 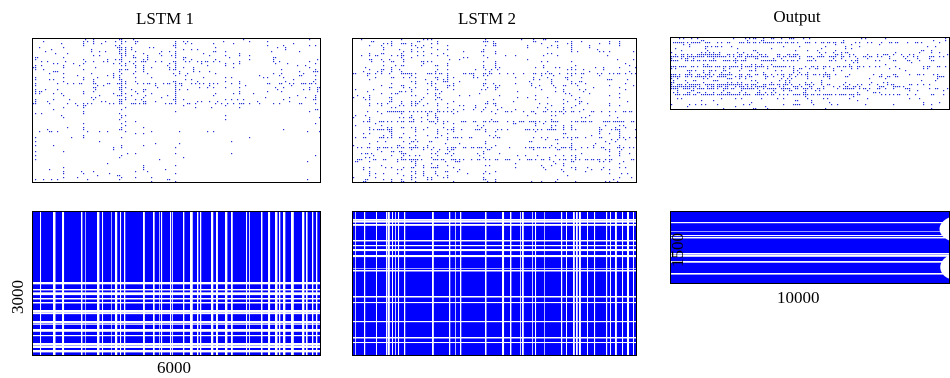 What do you see at coordinates (798, 298) in the screenshot?
I see `output-width-label: 10000` at bounding box center [798, 298].